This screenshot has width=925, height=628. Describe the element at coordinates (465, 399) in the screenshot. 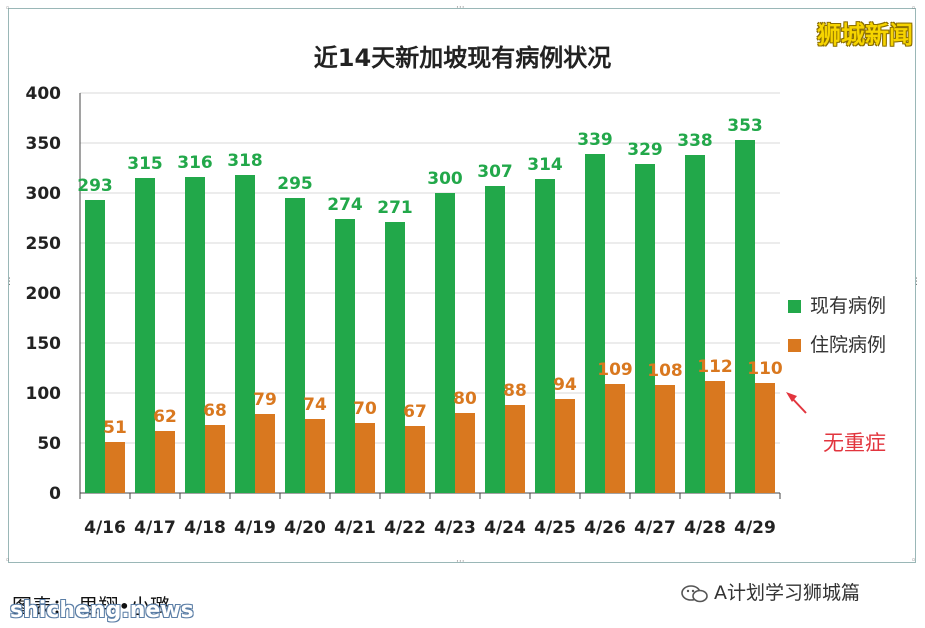

I see `data-label: 80` at that location.